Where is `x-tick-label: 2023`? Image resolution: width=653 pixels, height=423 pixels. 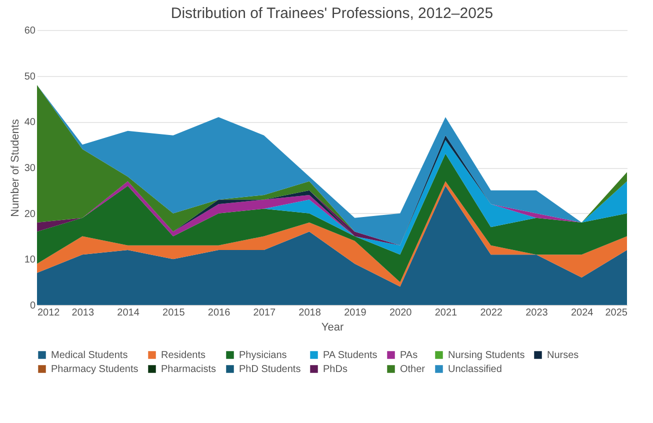 x-tick-label: 2023 is located at coordinates (537, 313).